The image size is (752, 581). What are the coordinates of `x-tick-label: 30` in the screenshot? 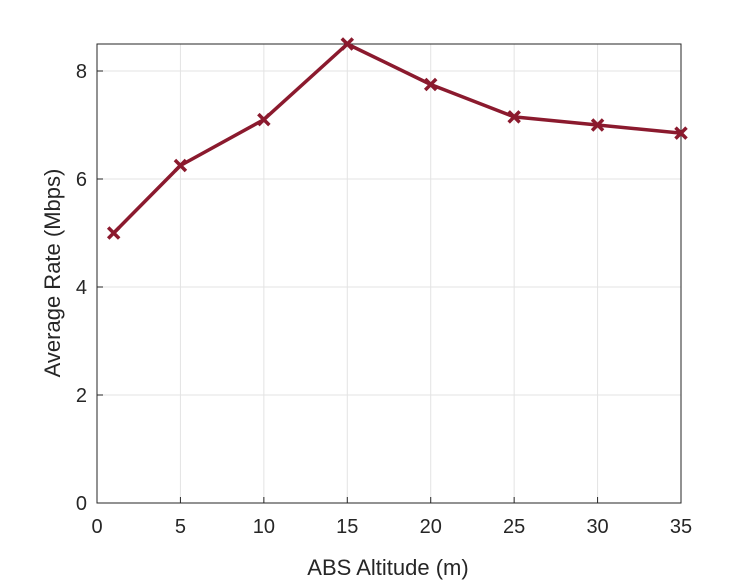 It's located at (597, 527).